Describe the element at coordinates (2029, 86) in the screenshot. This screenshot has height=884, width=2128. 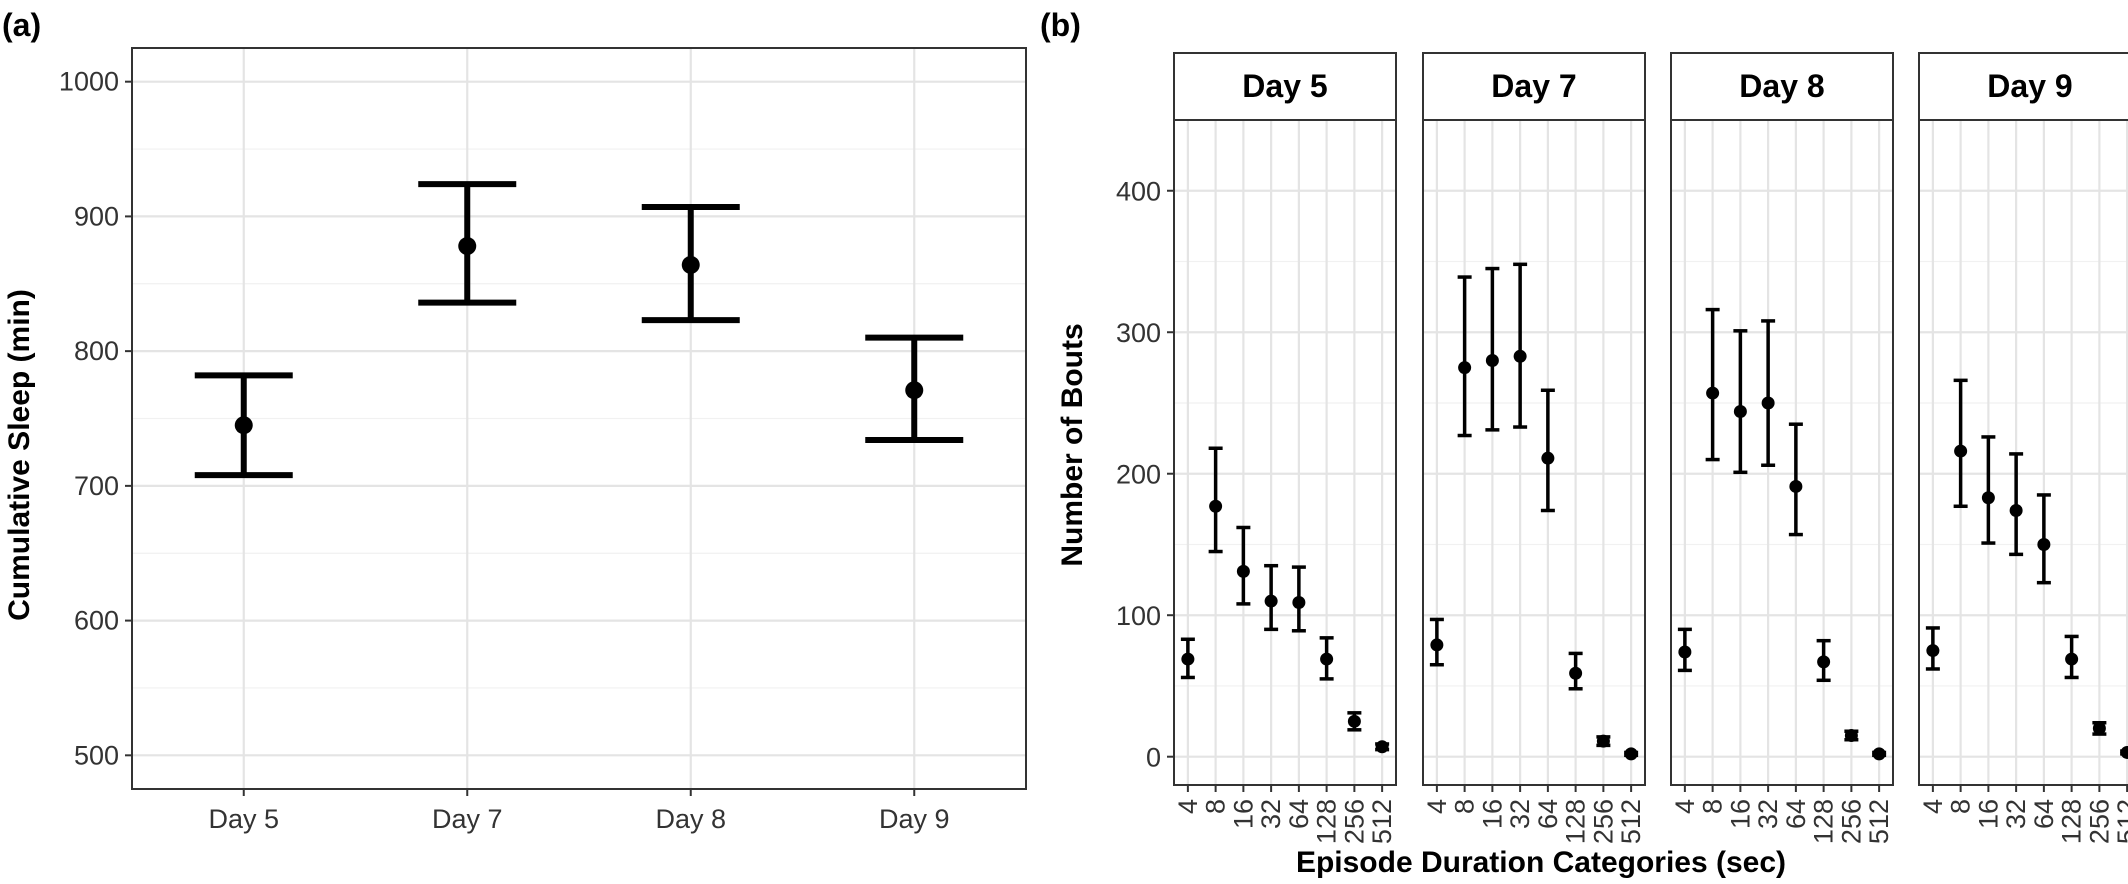
I see `facet-strip-label: Day 9` at that location.